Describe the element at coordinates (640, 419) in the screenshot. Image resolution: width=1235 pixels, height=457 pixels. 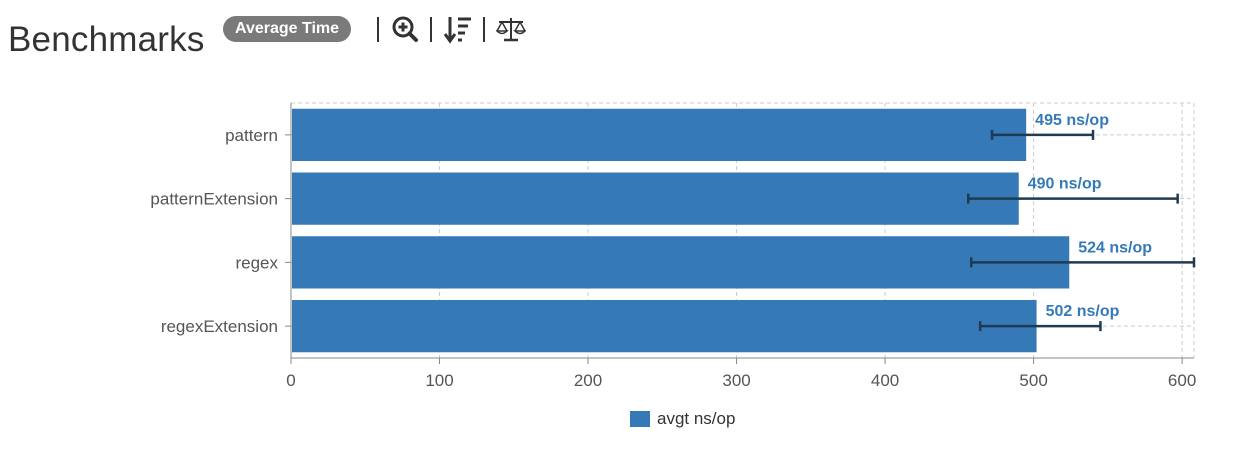
I see `legend-swatch` at that location.